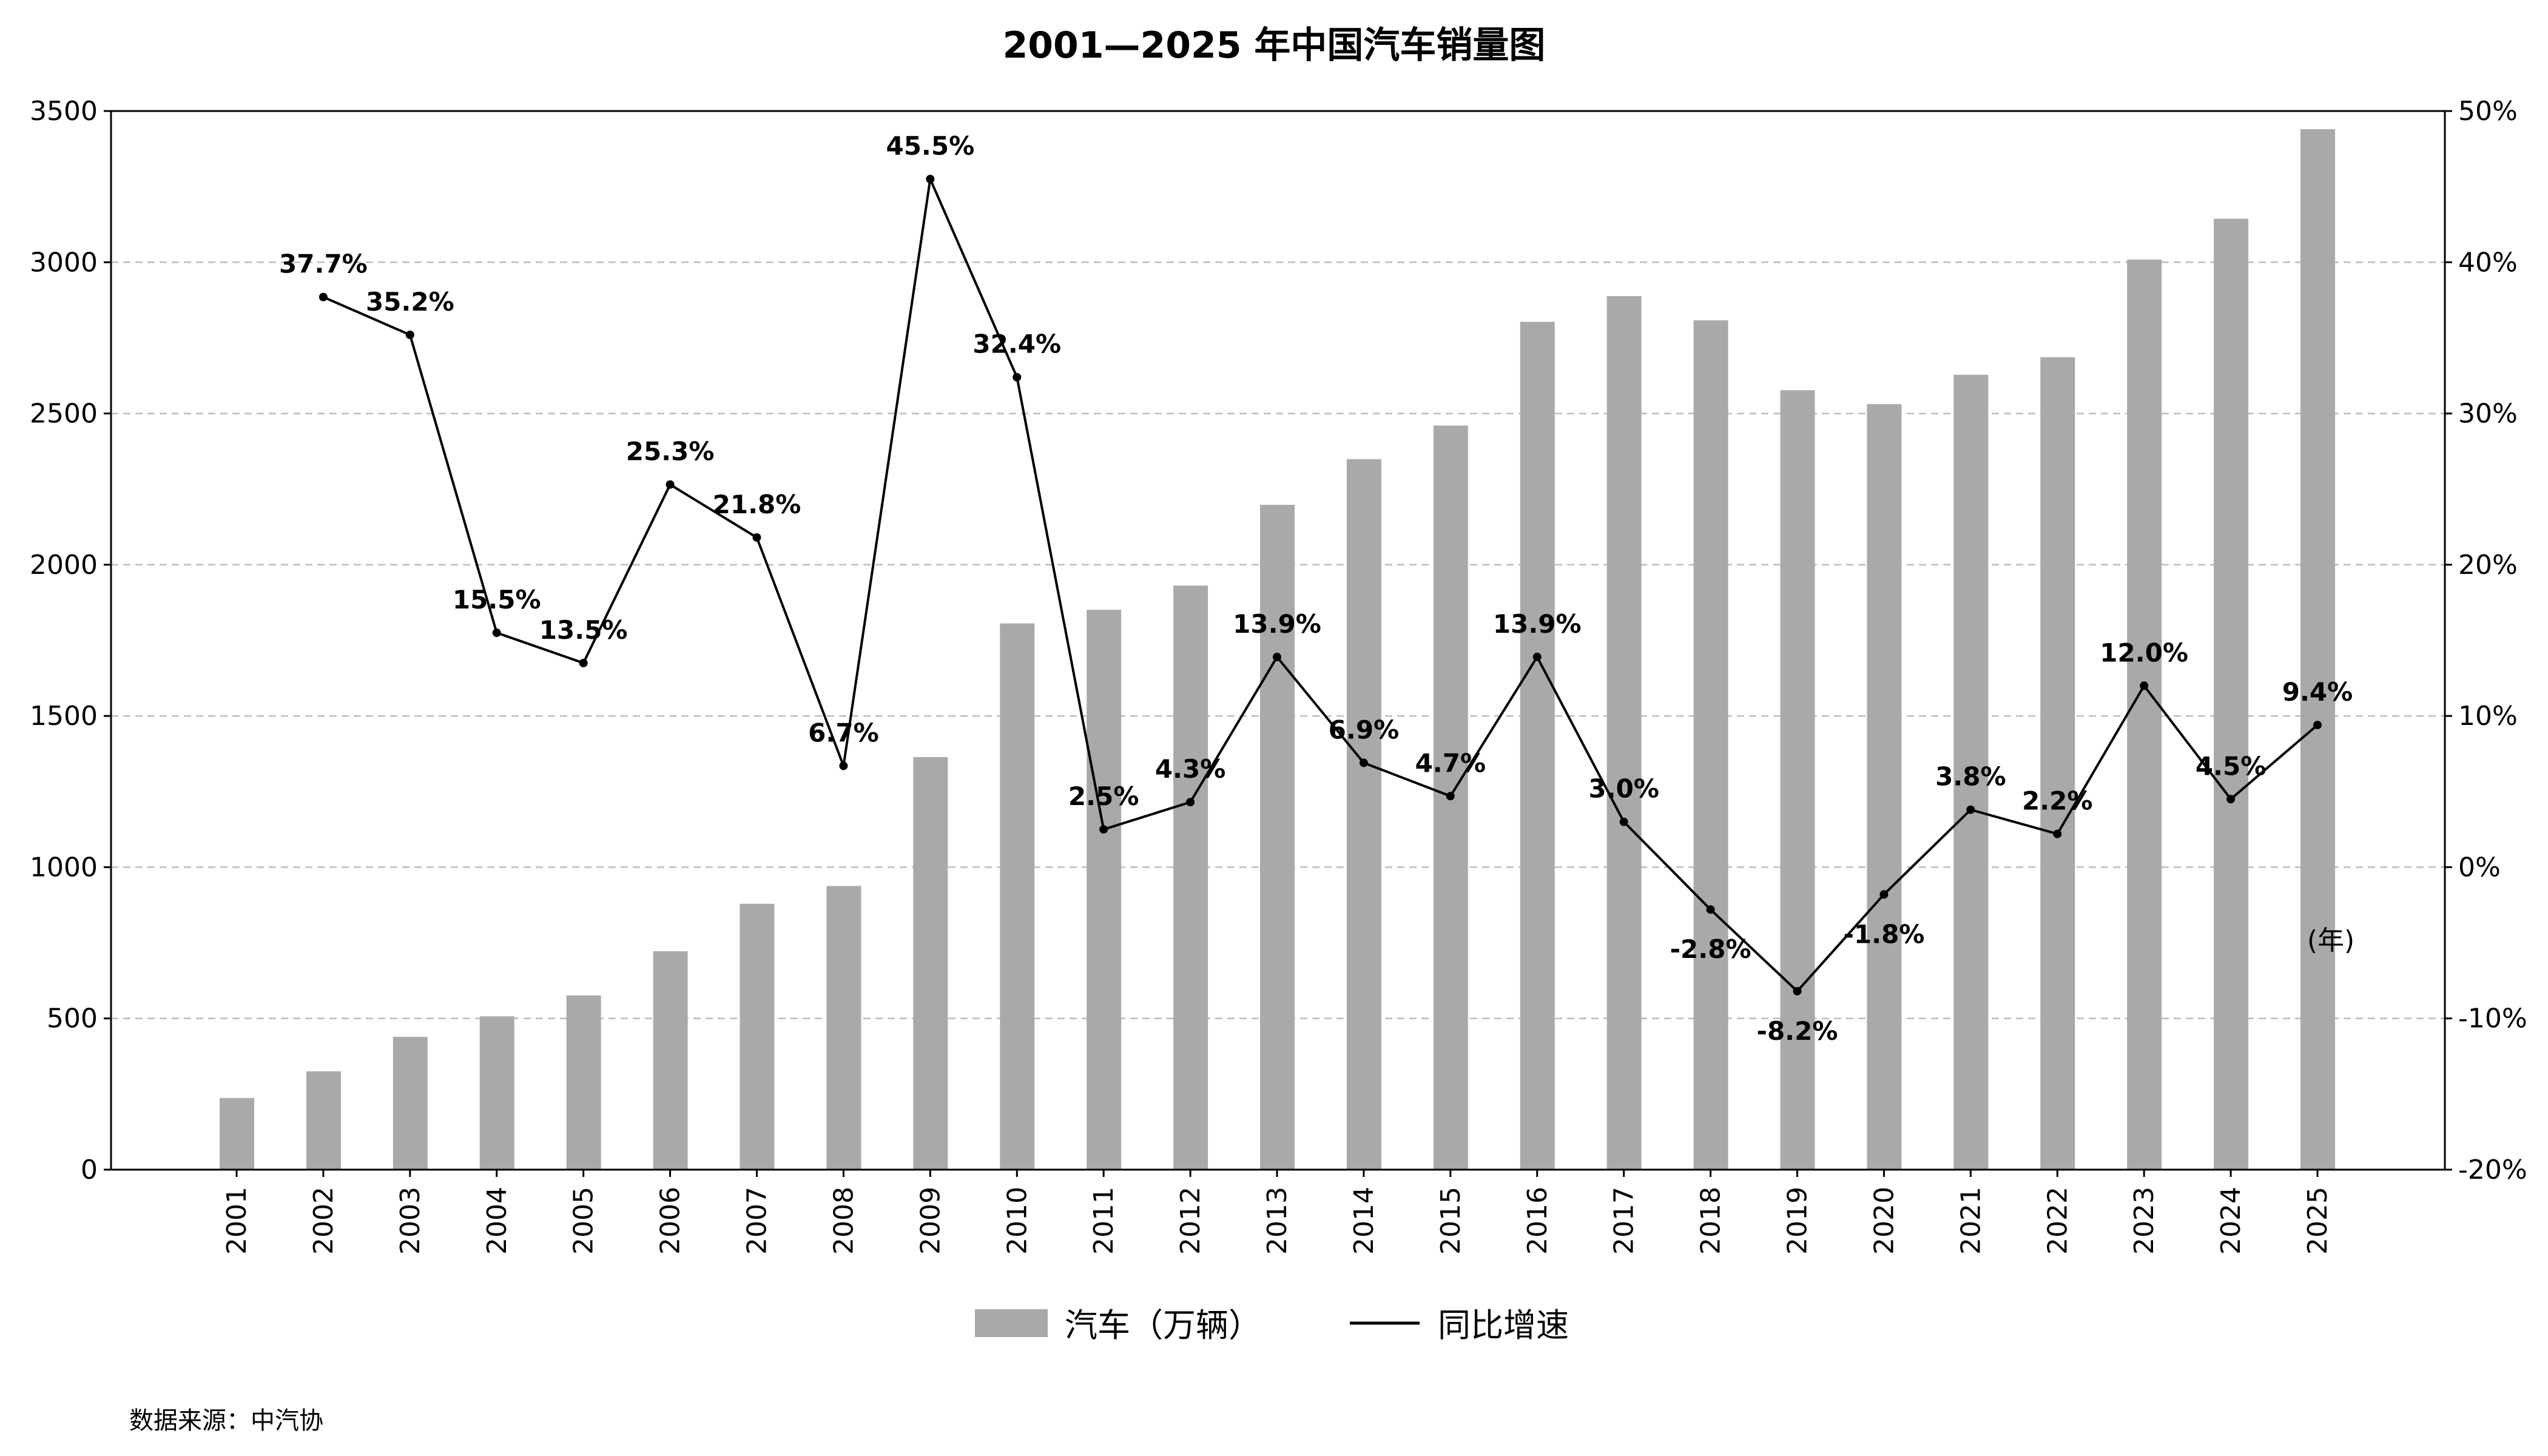 This screenshot has height=1456, width=2548. What do you see at coordinates (757, 504) in the screenshot?
I see `data-label-2007: 21.8%` at bounding box center [757, 504].